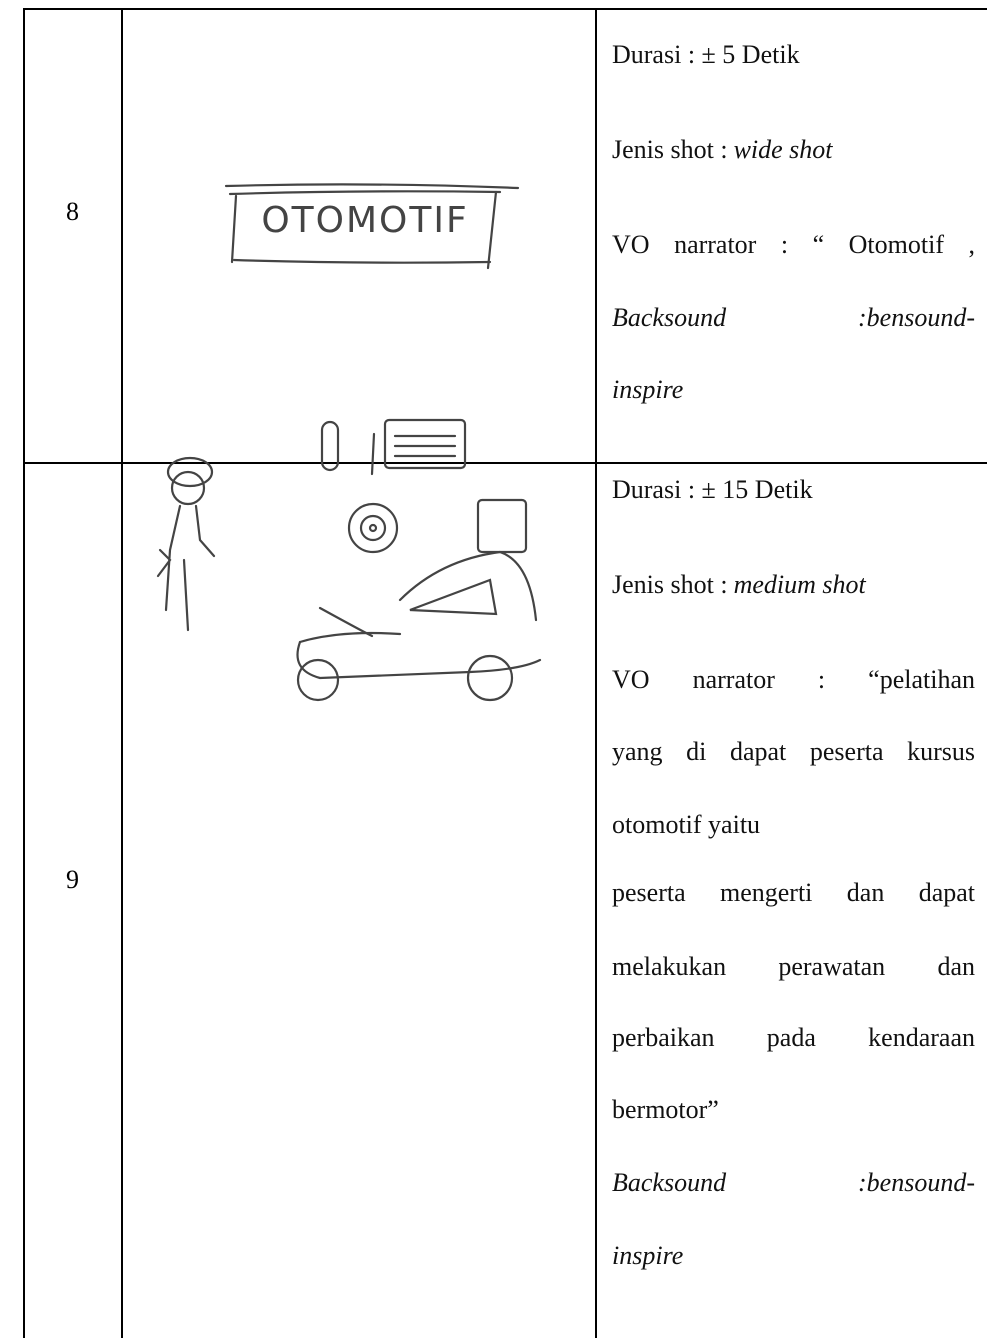 The height and width of the screenshot is (1338, 987). What do you see at coordinates (793, 751) in the screenshot?
I see `cell-text: yang di dapat peserta kursus` at bounding box center [793, 751].